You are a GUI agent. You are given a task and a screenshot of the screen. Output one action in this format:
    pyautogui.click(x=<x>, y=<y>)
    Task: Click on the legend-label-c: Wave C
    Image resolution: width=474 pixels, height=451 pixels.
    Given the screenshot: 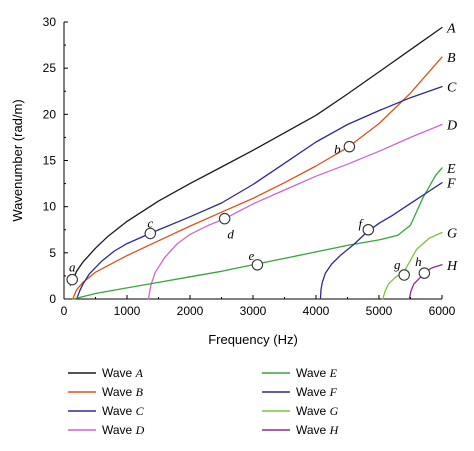 What is the action you would take?
    pyautogui.click(x=123, y=411)
    